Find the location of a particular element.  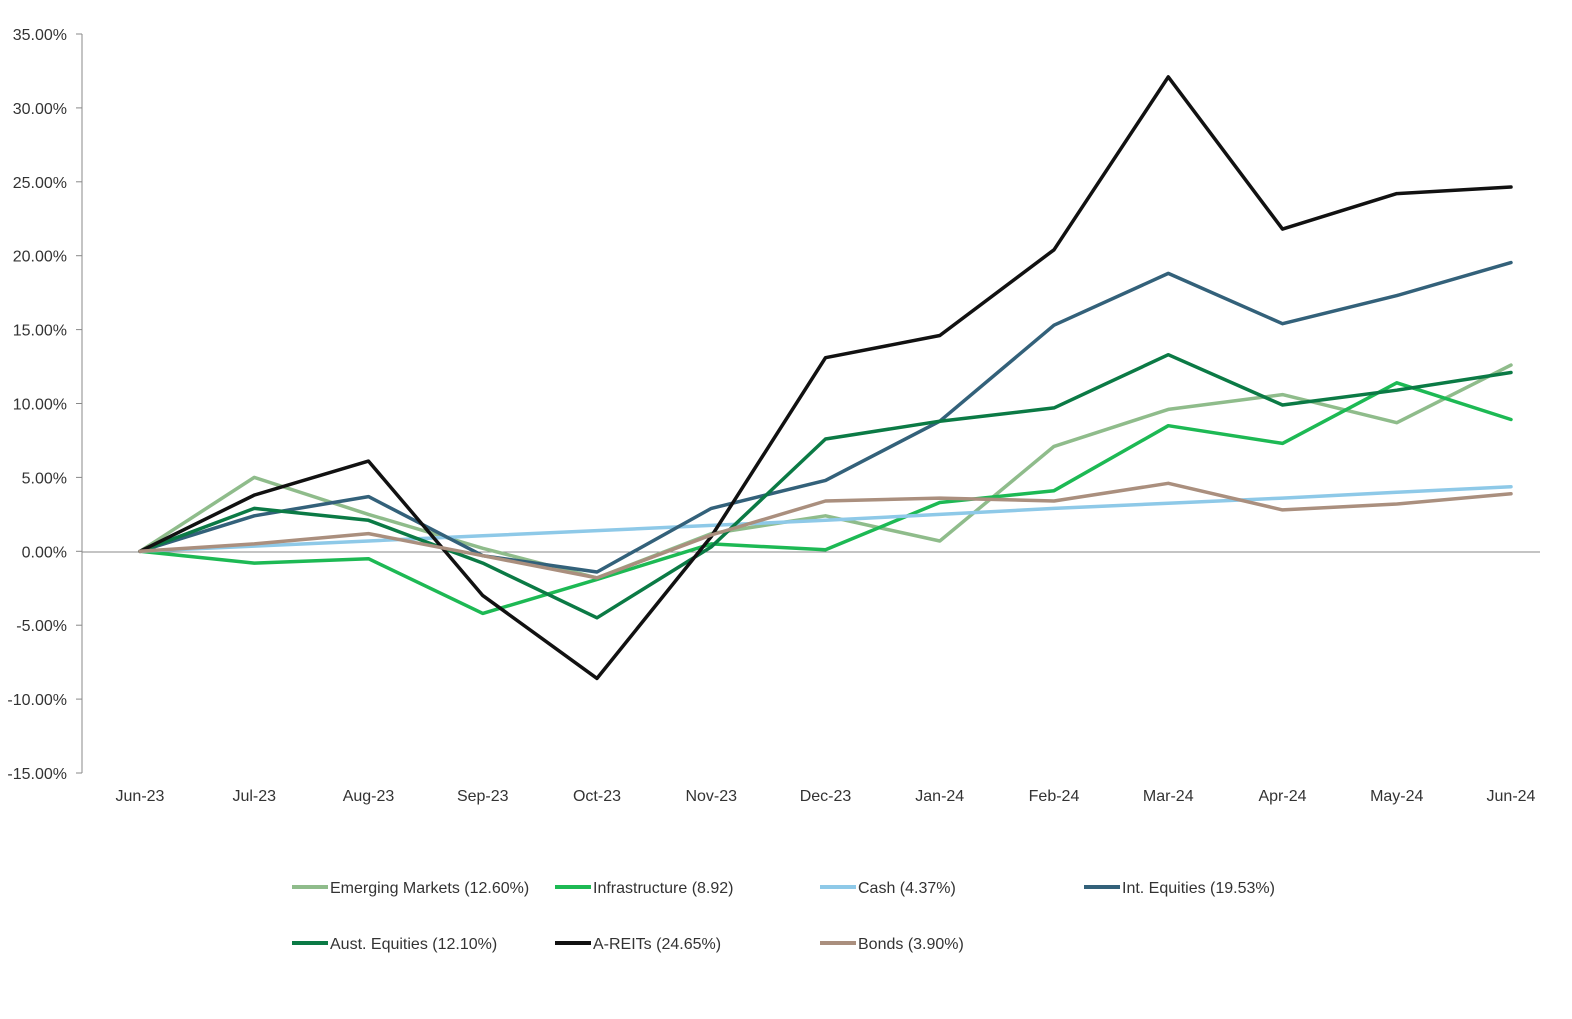

x-tick-label: Dec-23 is located at coordinates (826, 796).